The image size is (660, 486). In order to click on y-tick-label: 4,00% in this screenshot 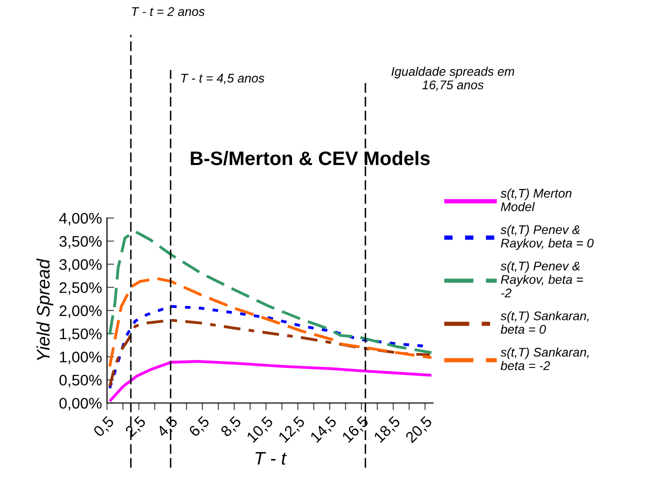, I will do `click(80, 219)`.